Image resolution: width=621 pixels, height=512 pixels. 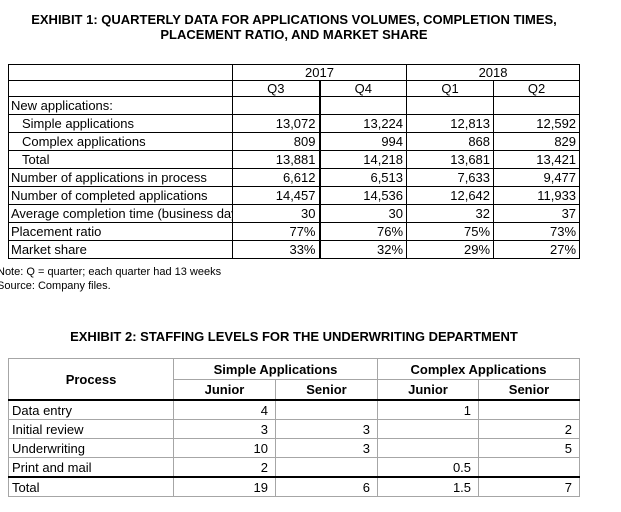 I want to click on cell-value: 6, so click(x=326, y=486).